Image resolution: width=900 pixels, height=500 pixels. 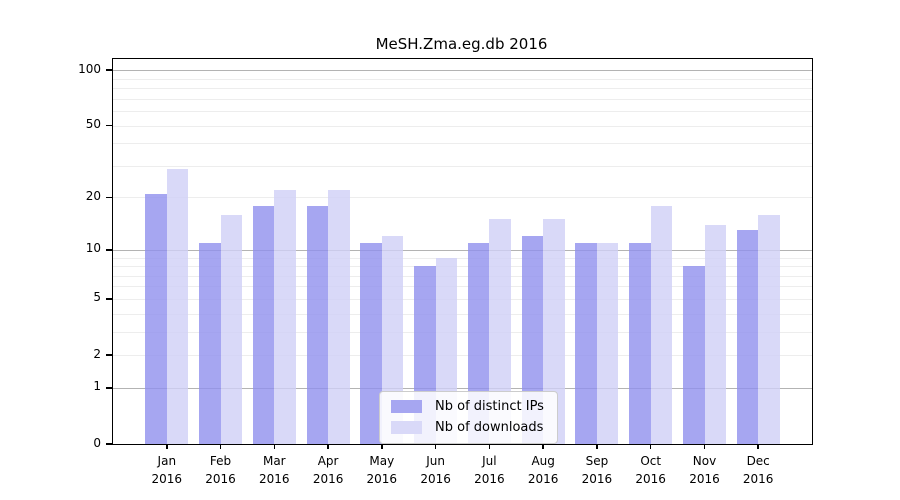 I want to click on y-tick-label: 1, so click(x=97, y=386).